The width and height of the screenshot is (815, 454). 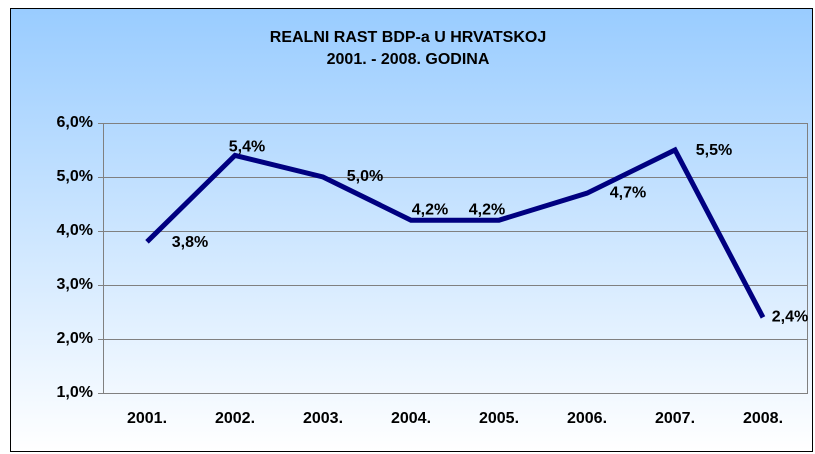 I want to click on y-tick-label: 3,0%, so click(x=75, y=284).